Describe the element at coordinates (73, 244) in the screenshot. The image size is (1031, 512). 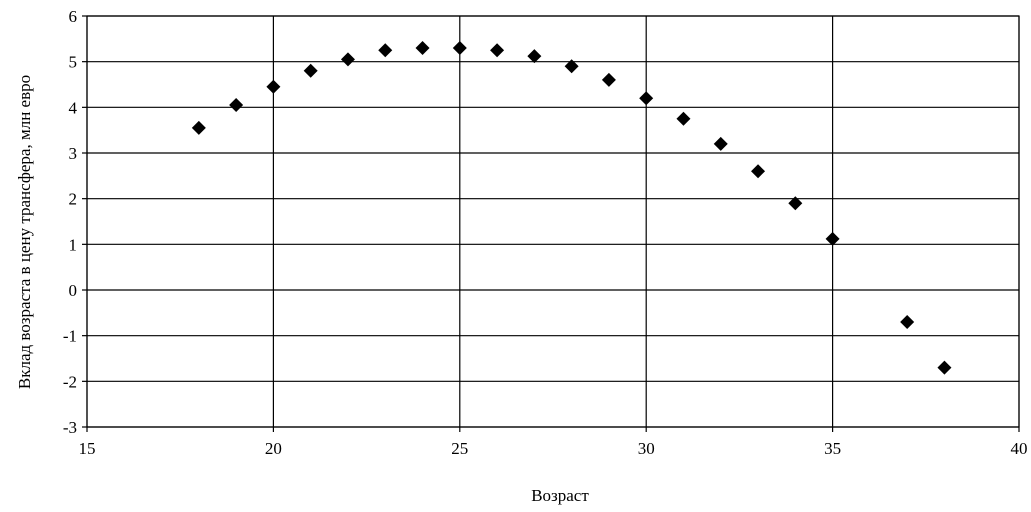
I see `y-tick-label: 1` at that location.